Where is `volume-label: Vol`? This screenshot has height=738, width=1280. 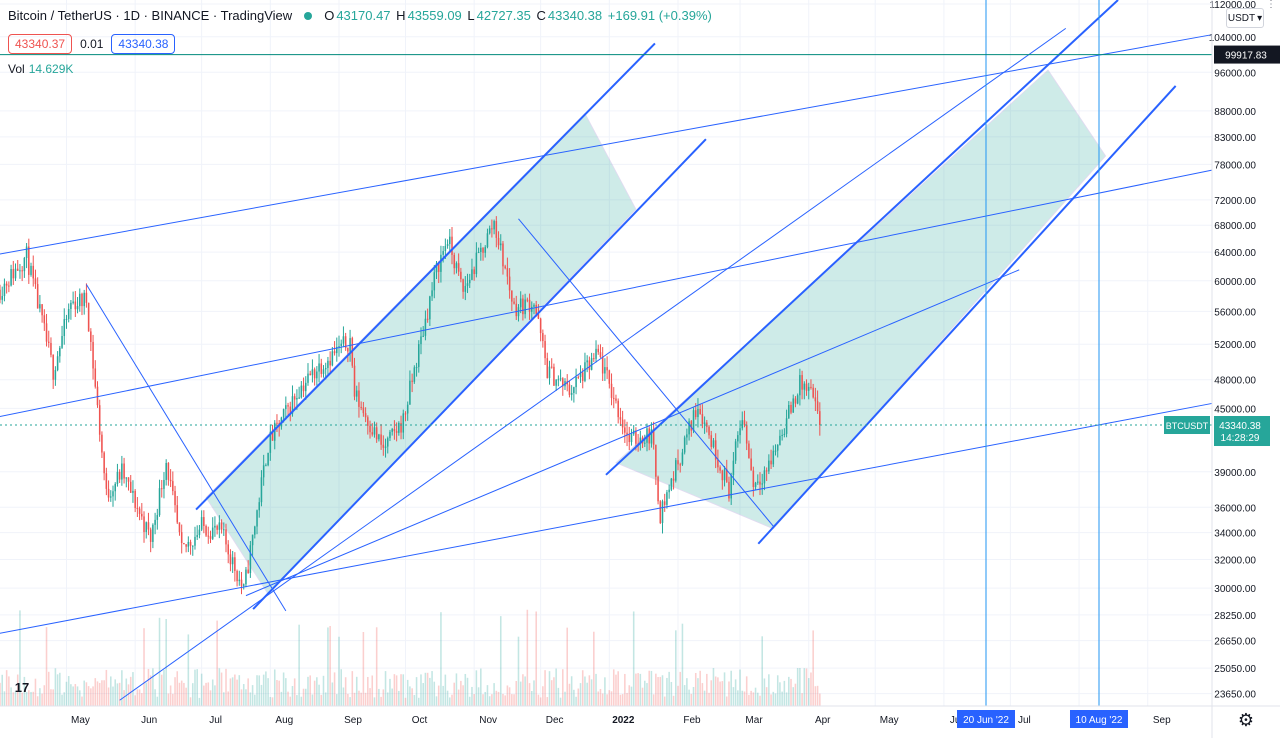
volume-label: Vol is located at coordinates (16, 69).